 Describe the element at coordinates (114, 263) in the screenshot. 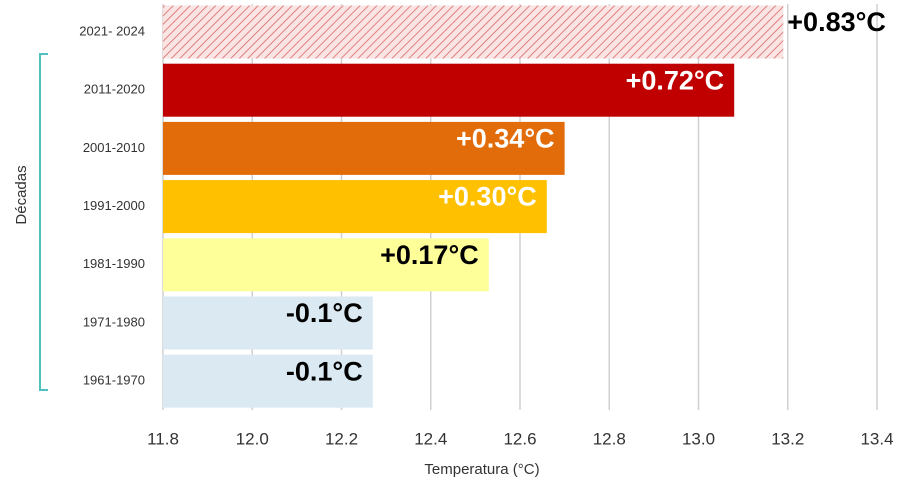

I see `y-tick-label: 1981-1990` at that location.